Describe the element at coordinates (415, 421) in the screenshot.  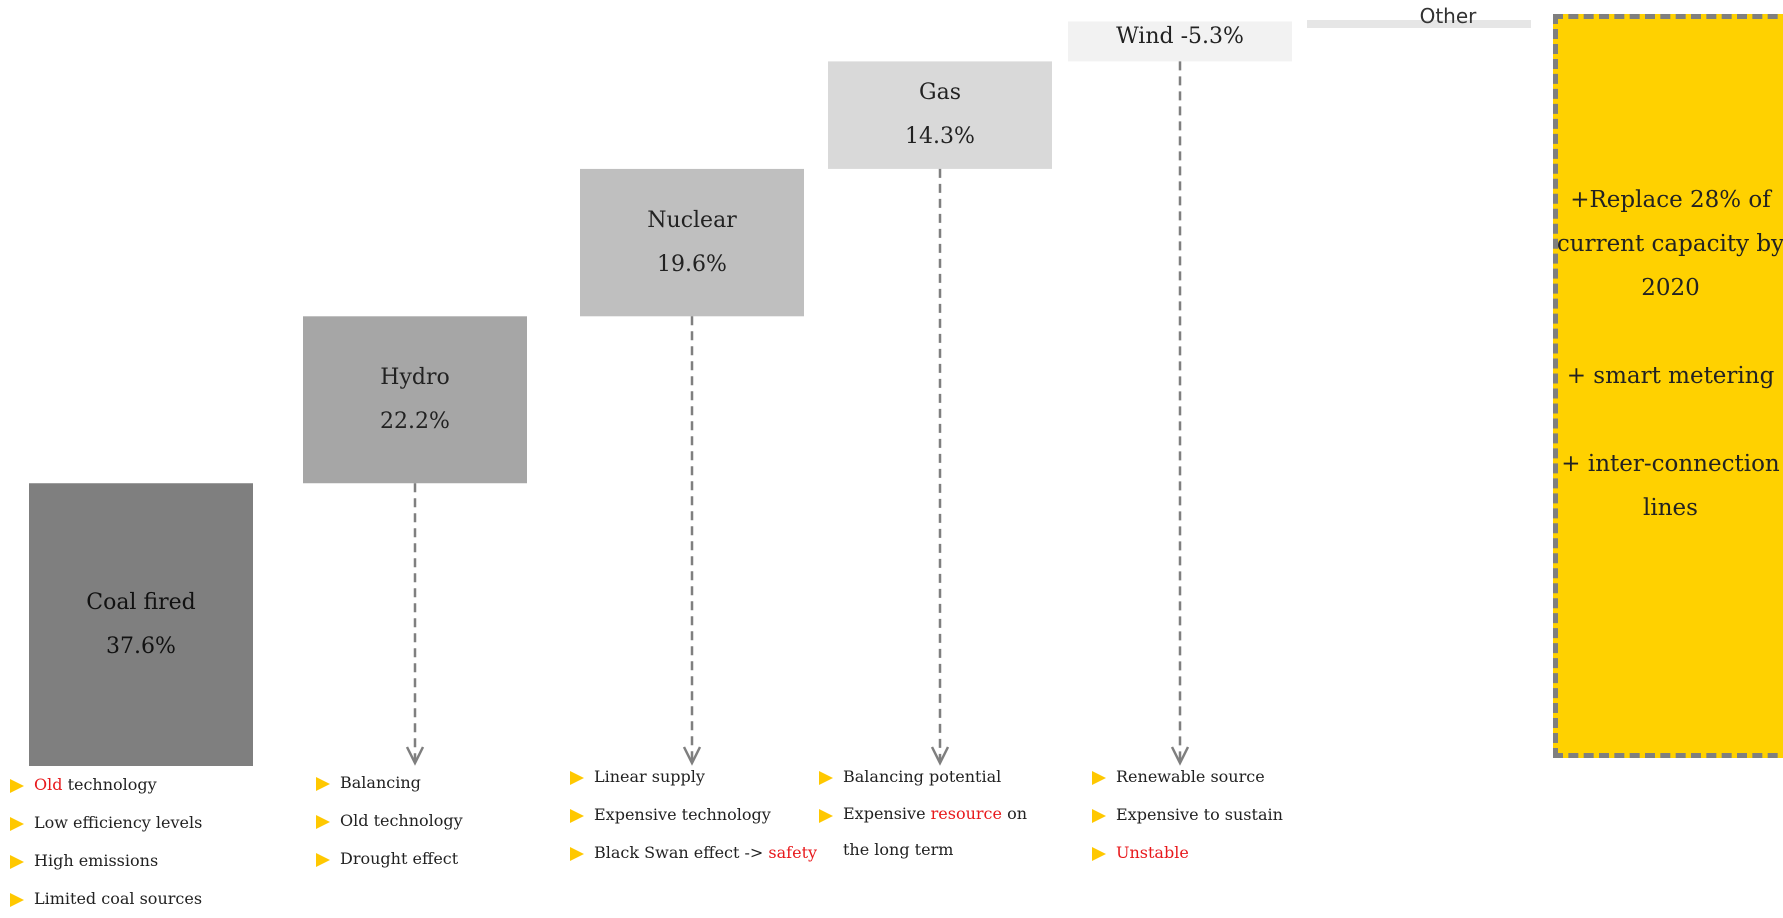
I see `bar-label-hydro-value: 22.2%` at that location.